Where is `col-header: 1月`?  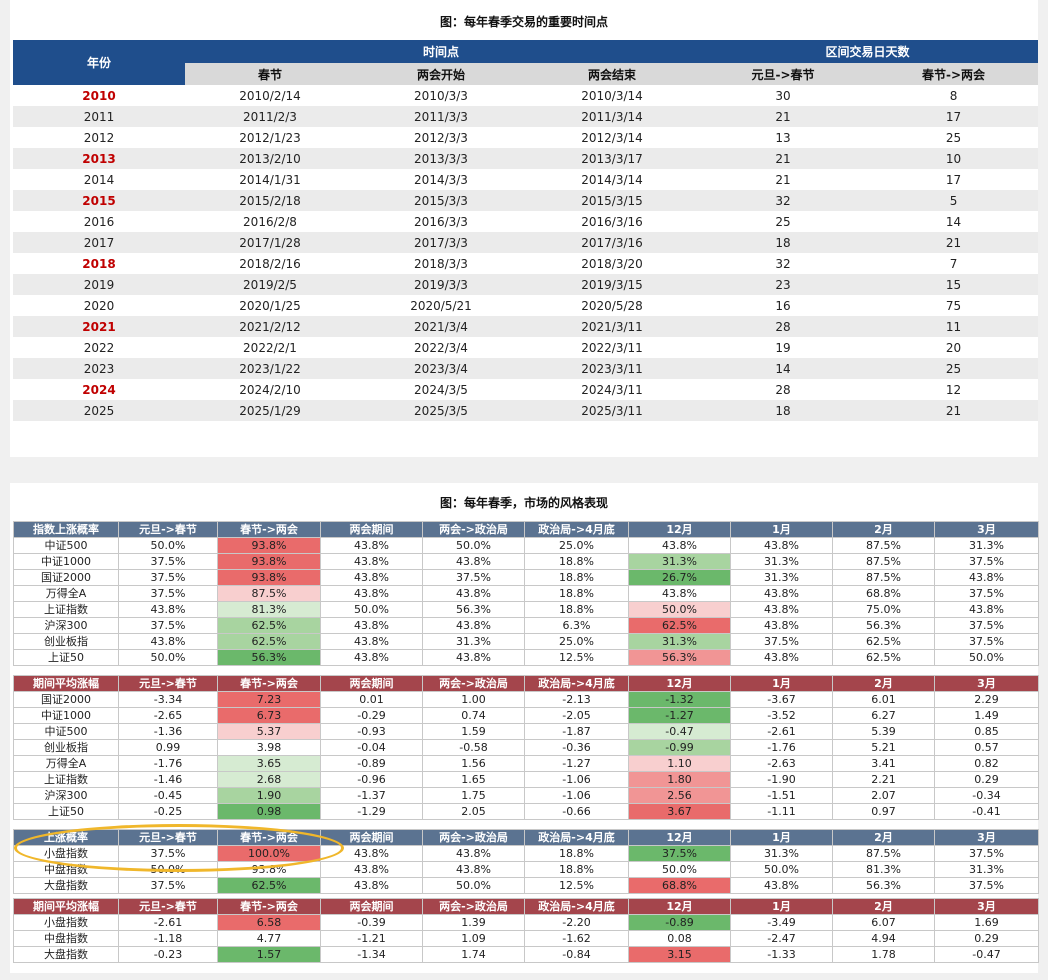 col-header: 1月 is located at coordinates (781, 683).